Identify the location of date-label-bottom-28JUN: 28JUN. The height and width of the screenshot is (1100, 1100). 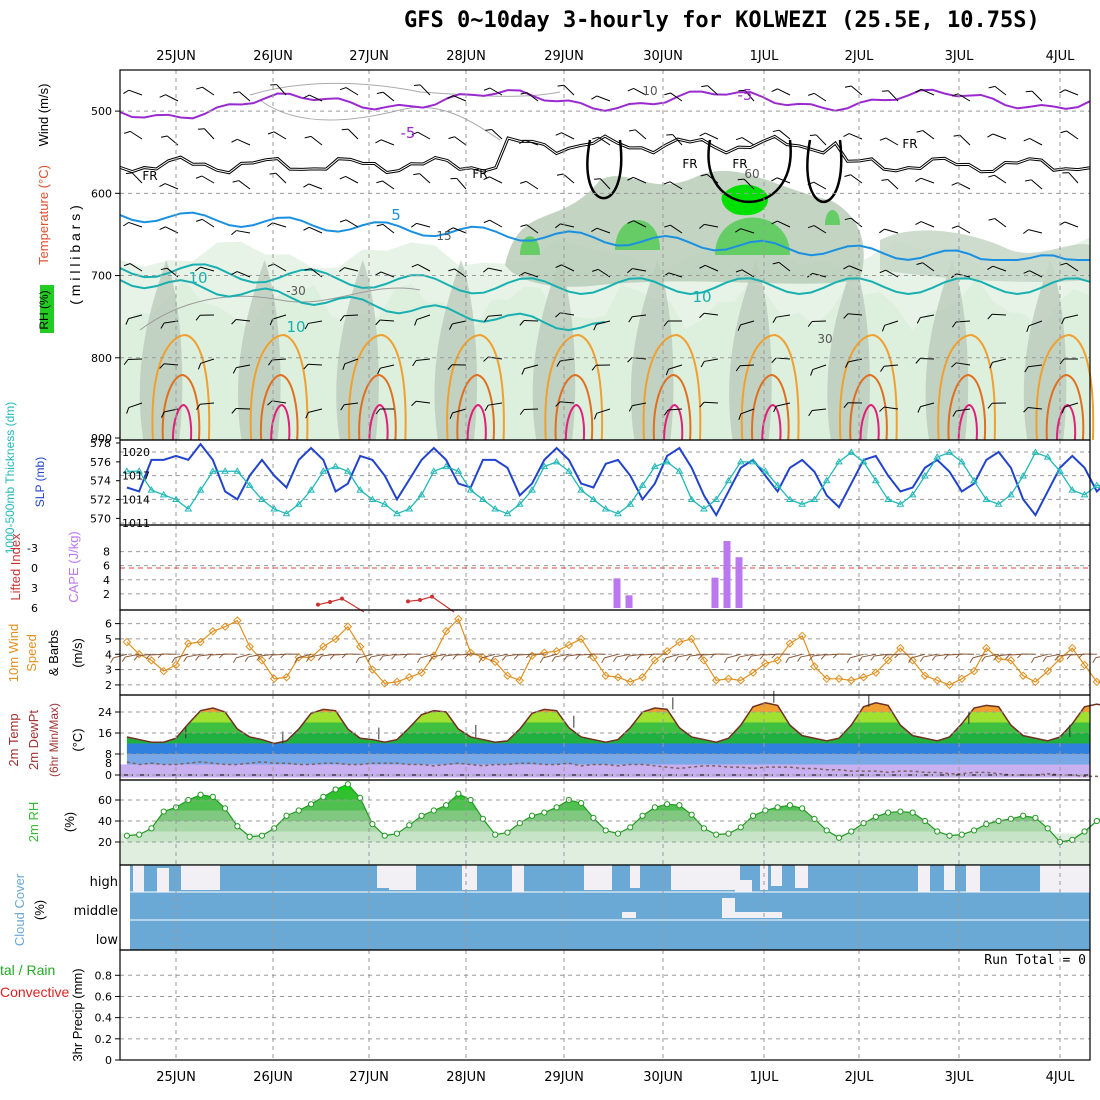
(466, 1077).